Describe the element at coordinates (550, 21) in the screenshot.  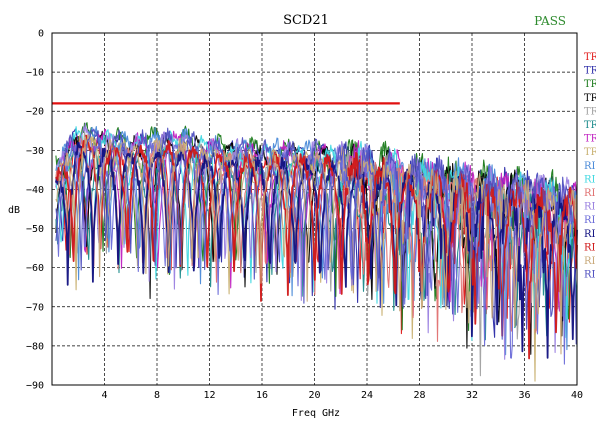
I see `status-badge: PASS` at that location.